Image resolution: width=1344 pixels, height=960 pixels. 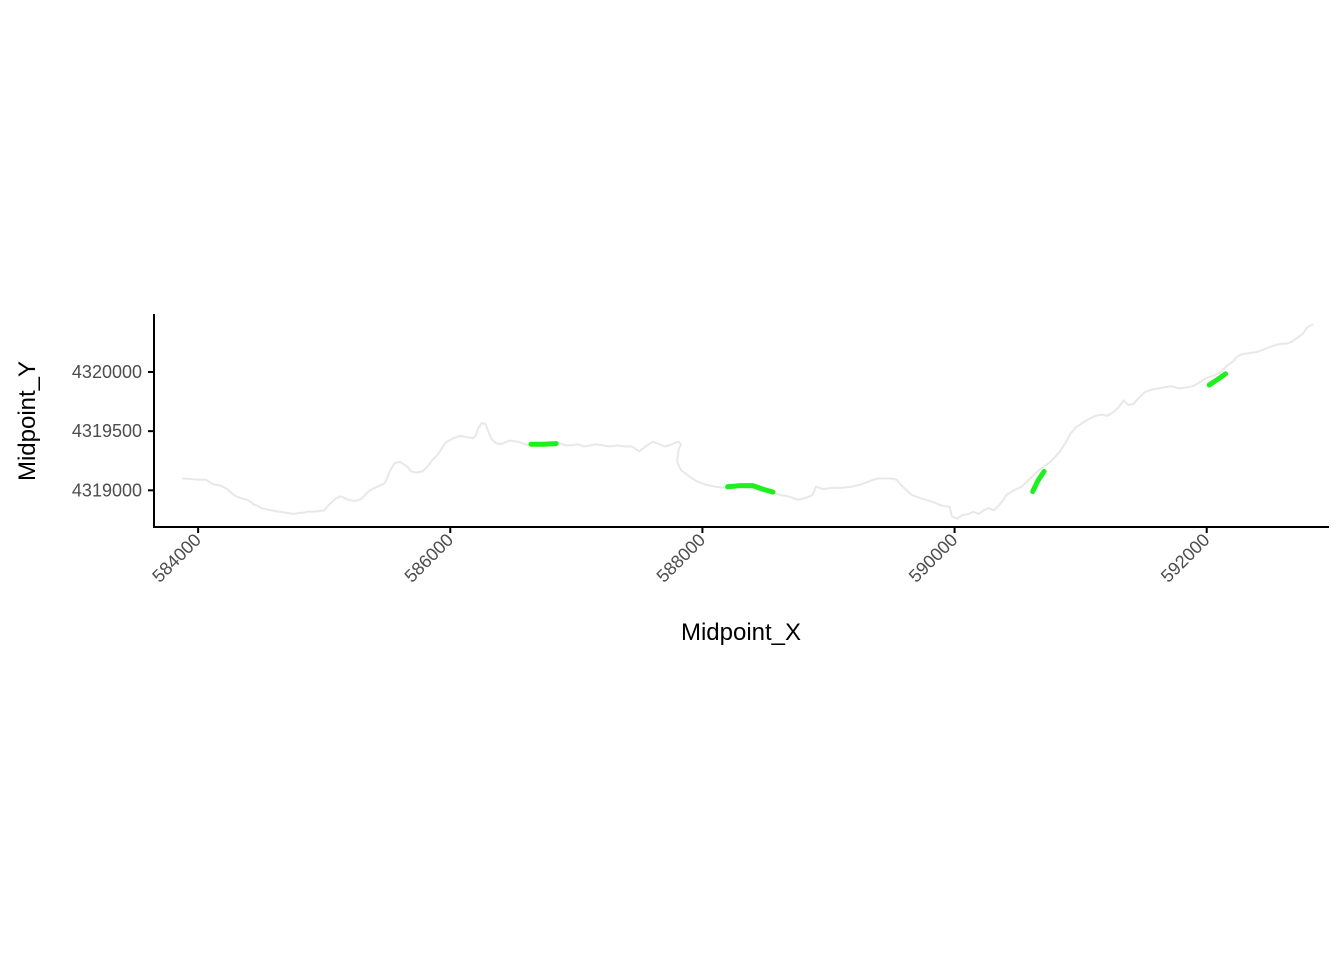 What do you see at coordinates (27, 421) in the screenshot?
I see `y-axis-title: Midpoint_Y` at bounding box center [27, 421].